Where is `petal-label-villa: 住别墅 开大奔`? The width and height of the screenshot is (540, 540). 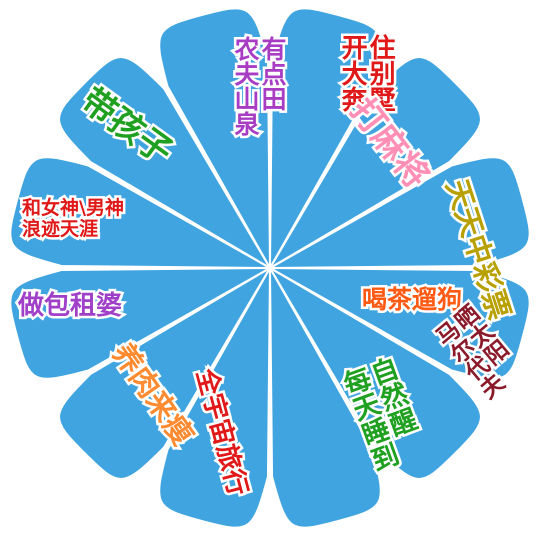
petal-label-villa: 住别墅 开大奔 is located at coordinates (366, 73).